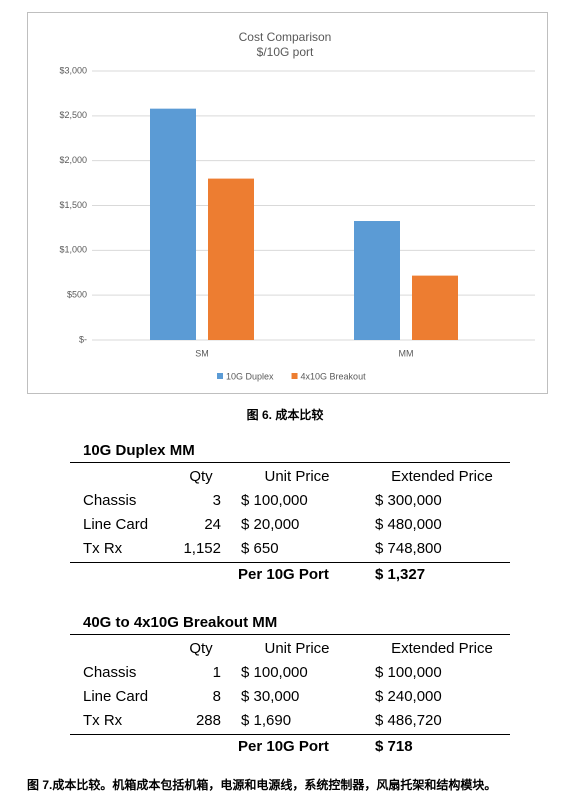 Image resolution: width=569 pixels, height=803 pixels. What do you see at coordinates (217, 672) in the screenshot?
I see `table-cell: 1` at bounding box center [217, 672].